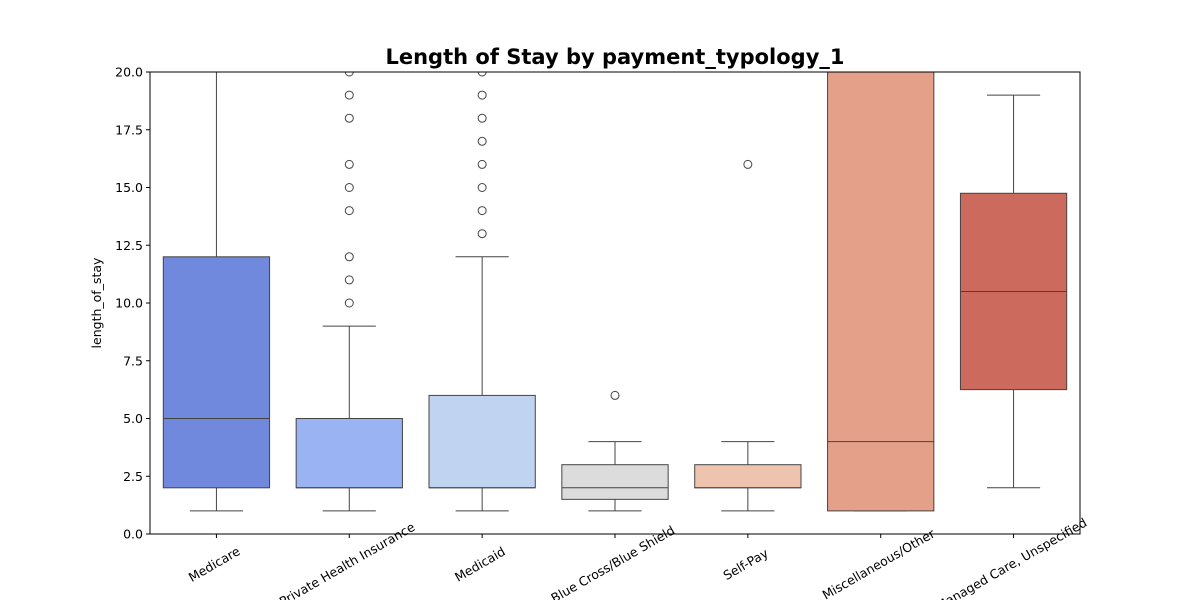  What do you see at coordinates (614, 57) in the screenshot?
I see `chart-title: Length of Stay by payment_typology_1` at bounding box center [614, 57].